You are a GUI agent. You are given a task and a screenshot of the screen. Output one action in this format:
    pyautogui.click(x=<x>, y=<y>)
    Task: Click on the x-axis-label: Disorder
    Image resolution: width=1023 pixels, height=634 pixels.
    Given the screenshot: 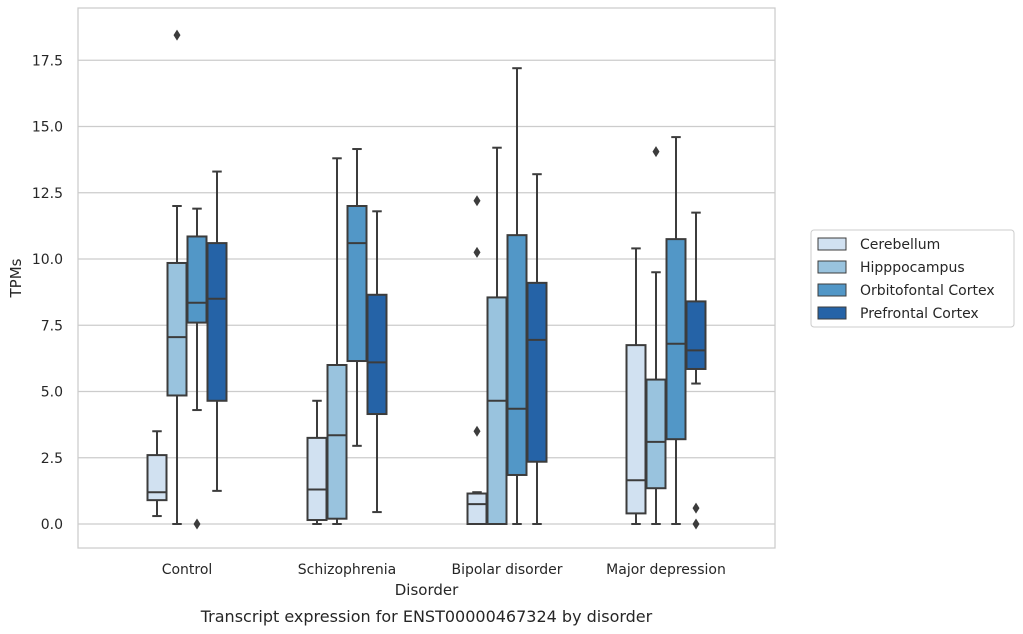 What is the action you would take?
    pyautogui.click(x=427, y=590)
    